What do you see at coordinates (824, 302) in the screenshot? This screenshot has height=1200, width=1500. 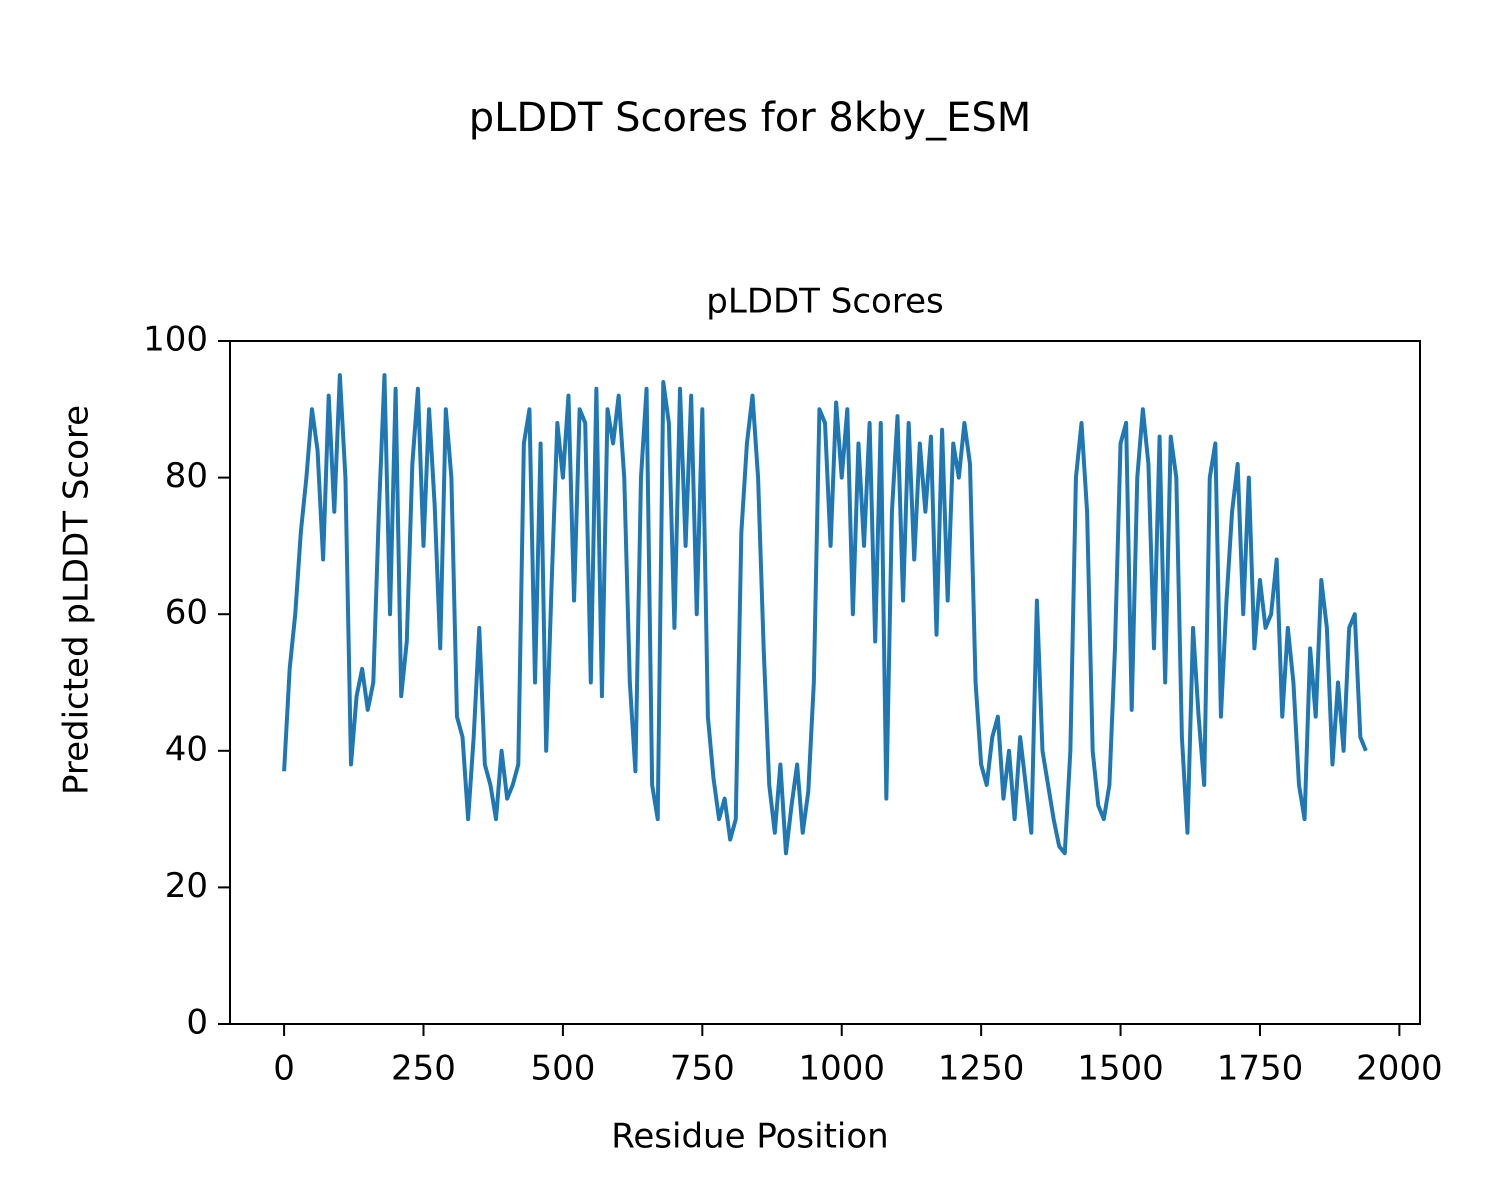 I see `chart-title: pLDDT Scores` at bounding box center [824, 302].